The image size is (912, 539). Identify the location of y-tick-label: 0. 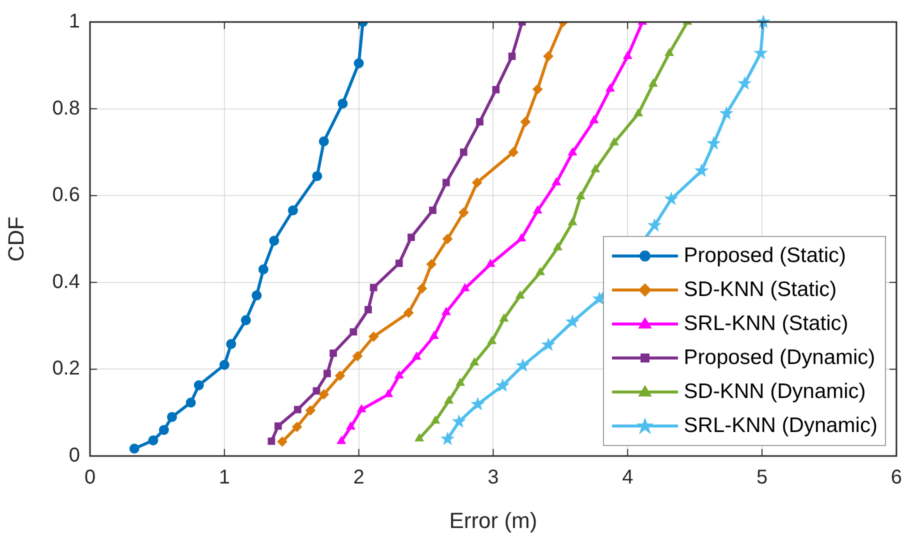
(74, 455).